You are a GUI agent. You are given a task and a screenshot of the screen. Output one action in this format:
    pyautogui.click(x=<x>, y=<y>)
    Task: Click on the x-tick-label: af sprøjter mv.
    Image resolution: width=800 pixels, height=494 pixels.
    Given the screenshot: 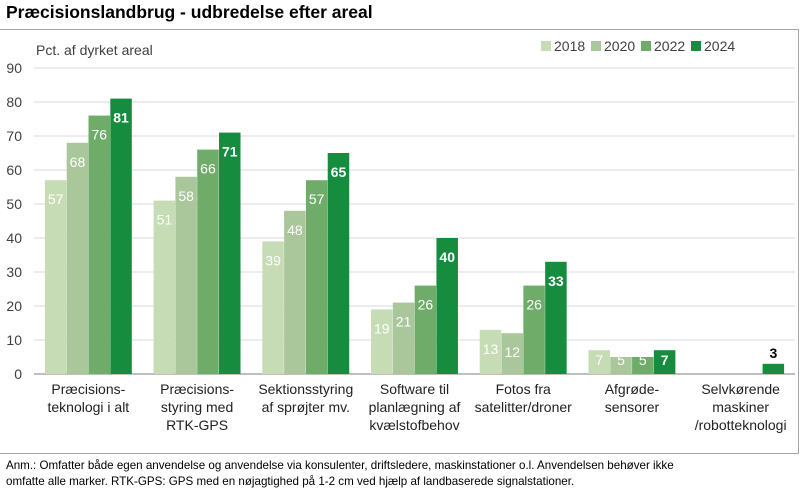 What is the action you would take?
    pyautogui.click(x=306, y=407)
    